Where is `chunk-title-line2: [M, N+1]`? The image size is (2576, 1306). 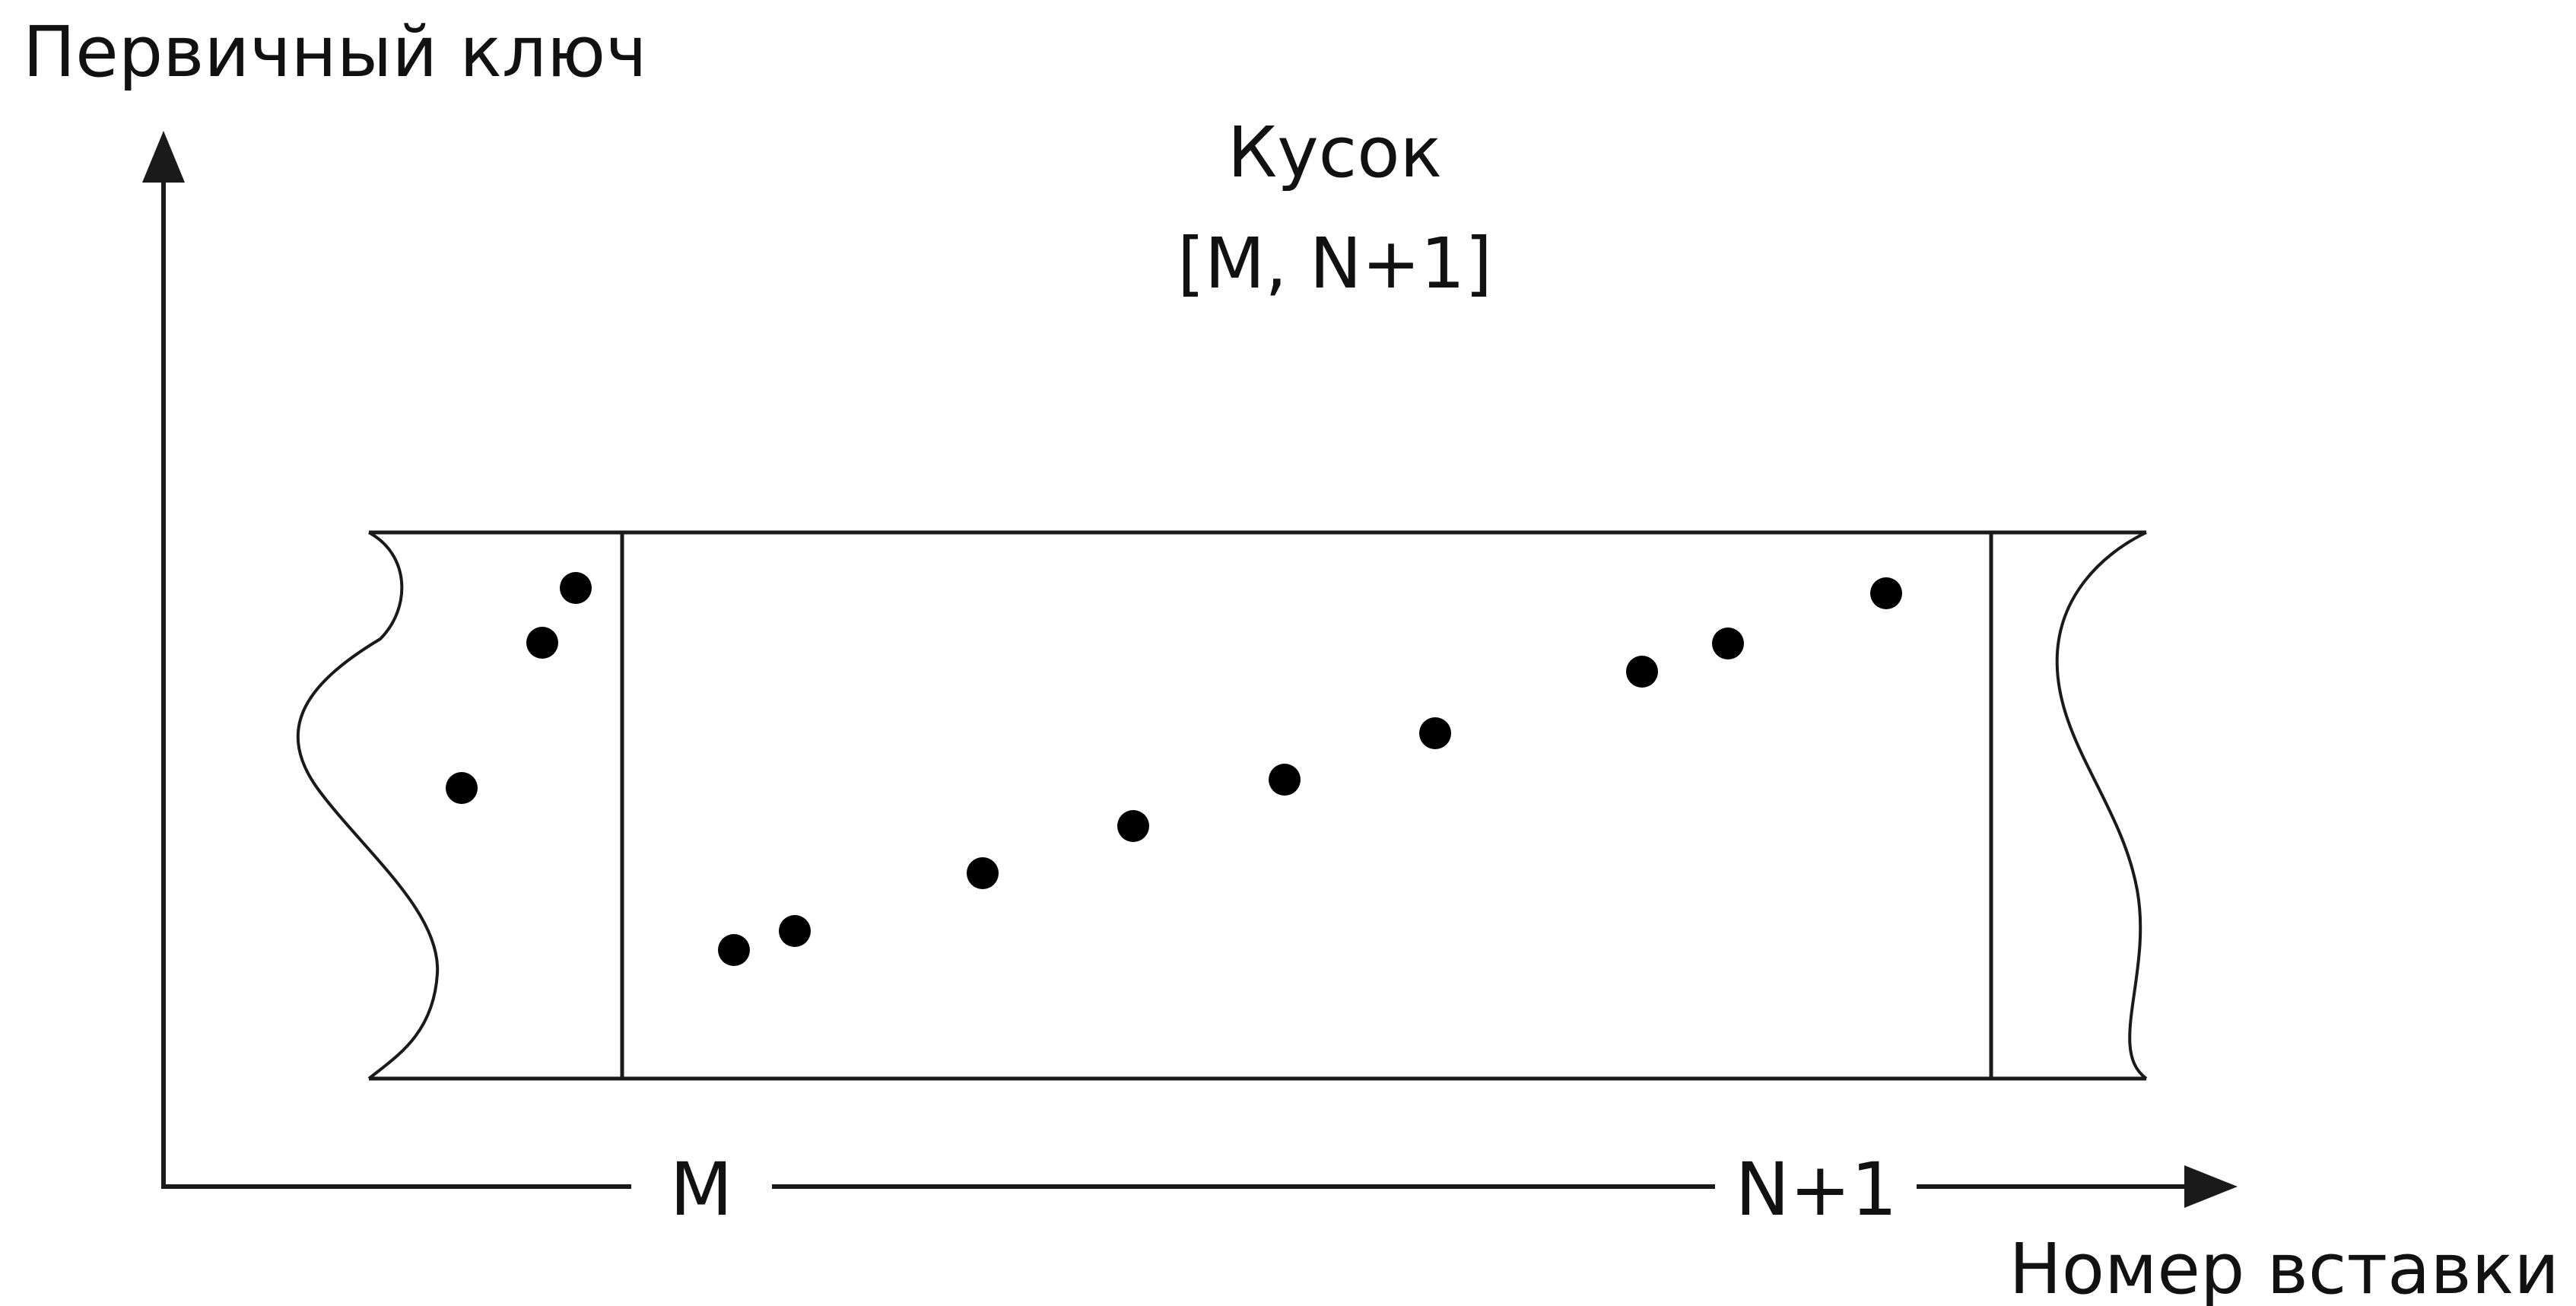
chunk-title-line2: [M, N+1] is located at coordinates (1334, 264).